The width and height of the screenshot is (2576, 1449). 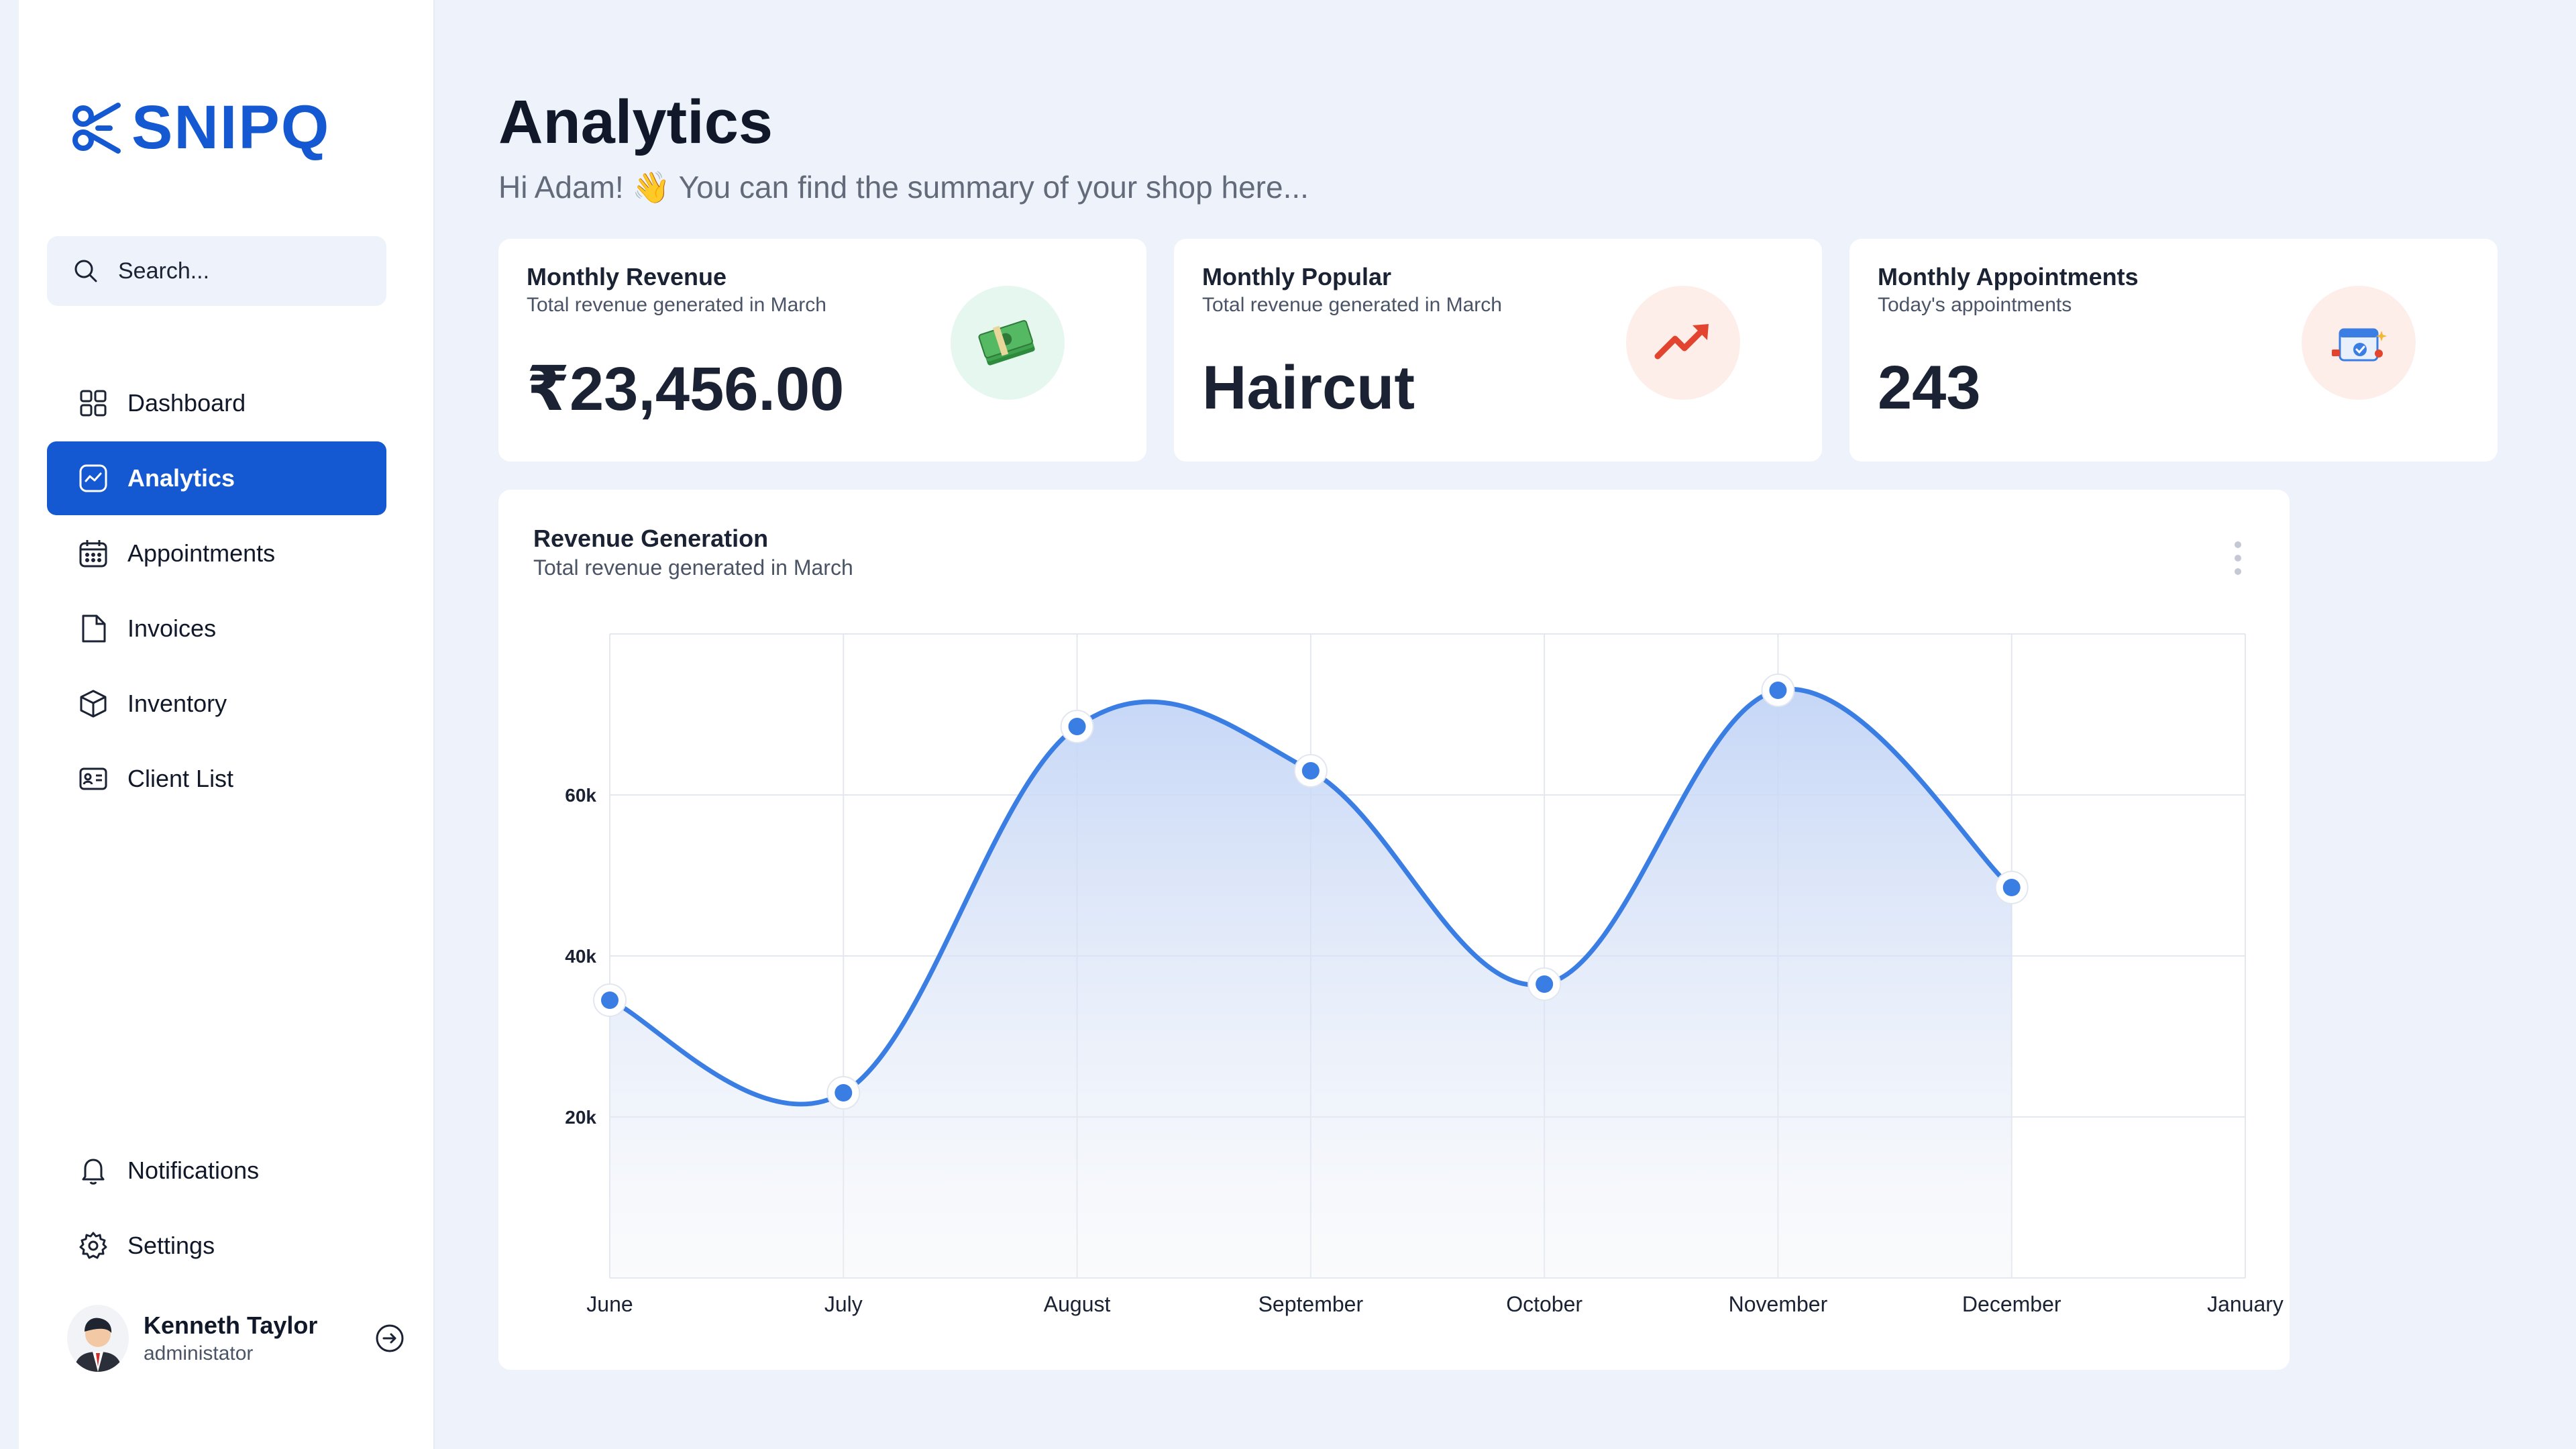 What do you see at coordinates (85, 271) in the screenshot?
I see `search-icon` at bounding box center [85, 271].